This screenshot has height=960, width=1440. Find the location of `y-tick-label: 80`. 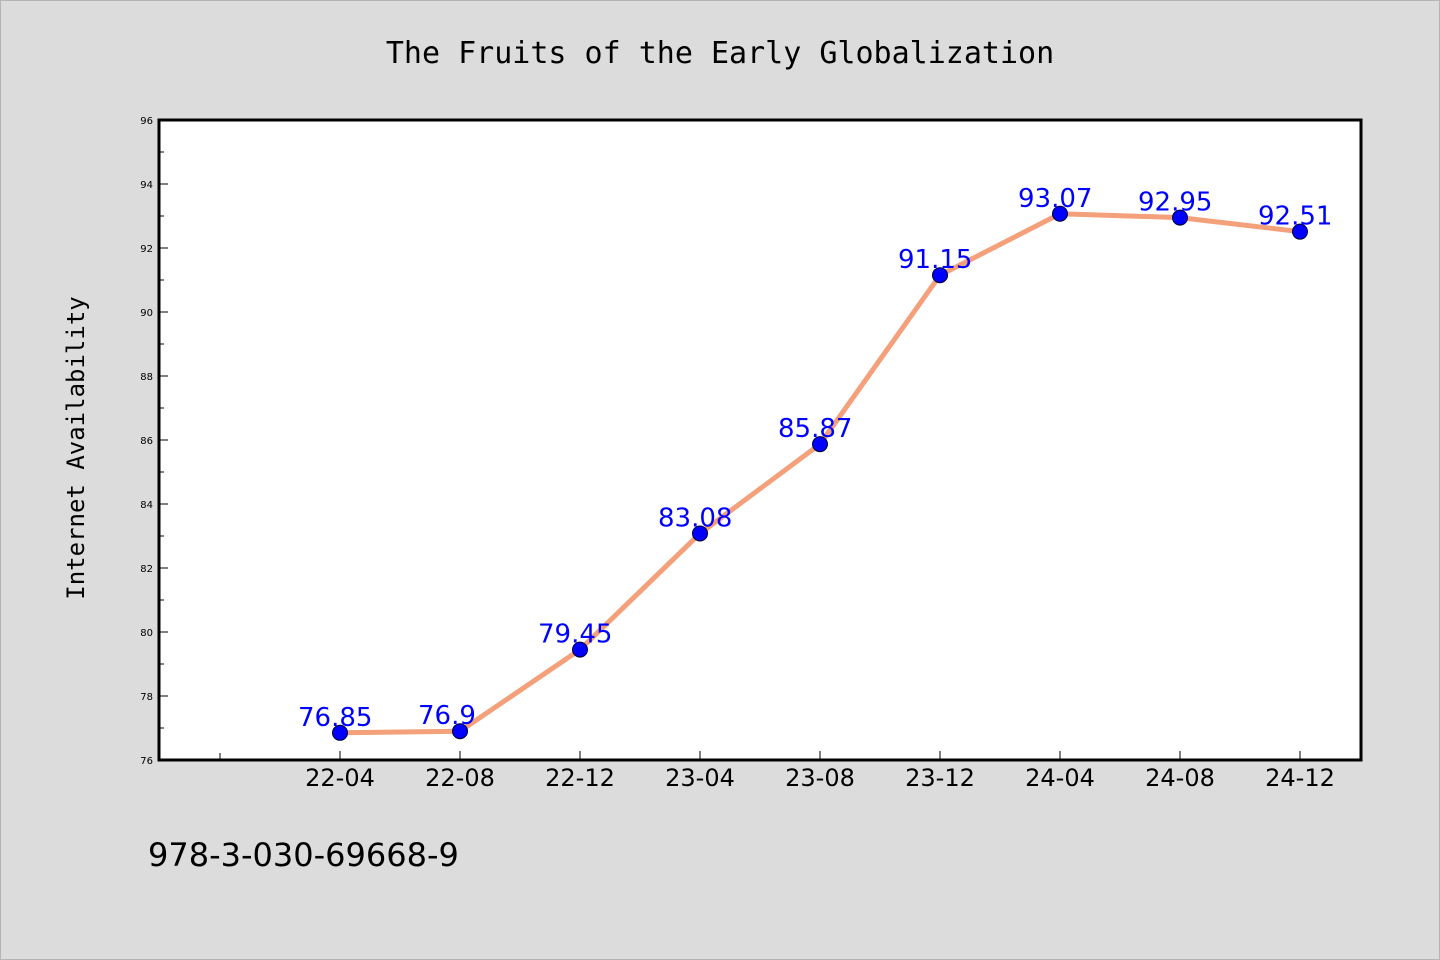

y-tick-label: 80 is located at coordinates (146, 633).